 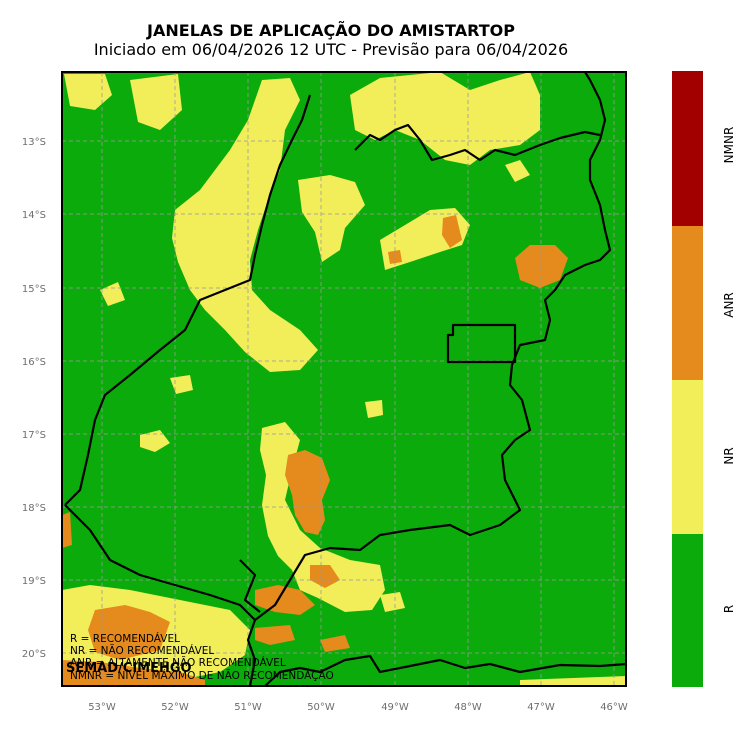 I want to click on lon-tick: 47°W, so click(x=541, y=707).